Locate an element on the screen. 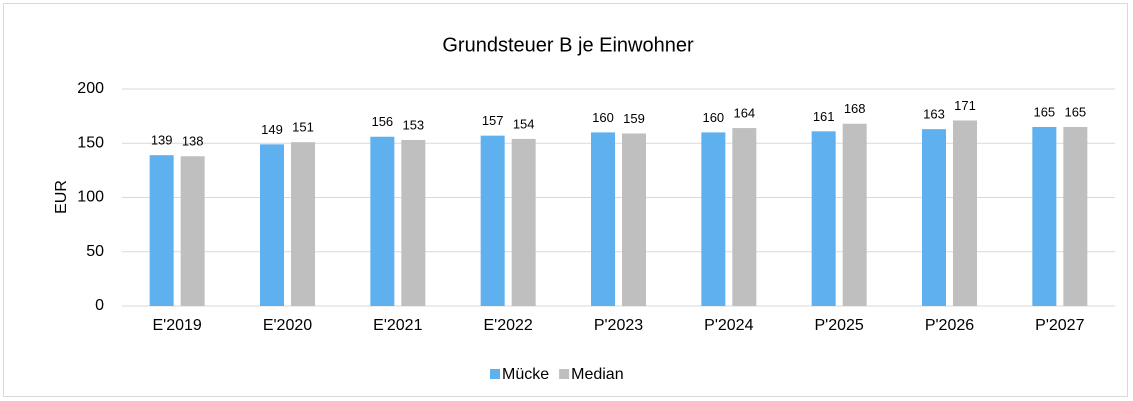  y-tick-label: 200 is located at coordinates (90, 88).